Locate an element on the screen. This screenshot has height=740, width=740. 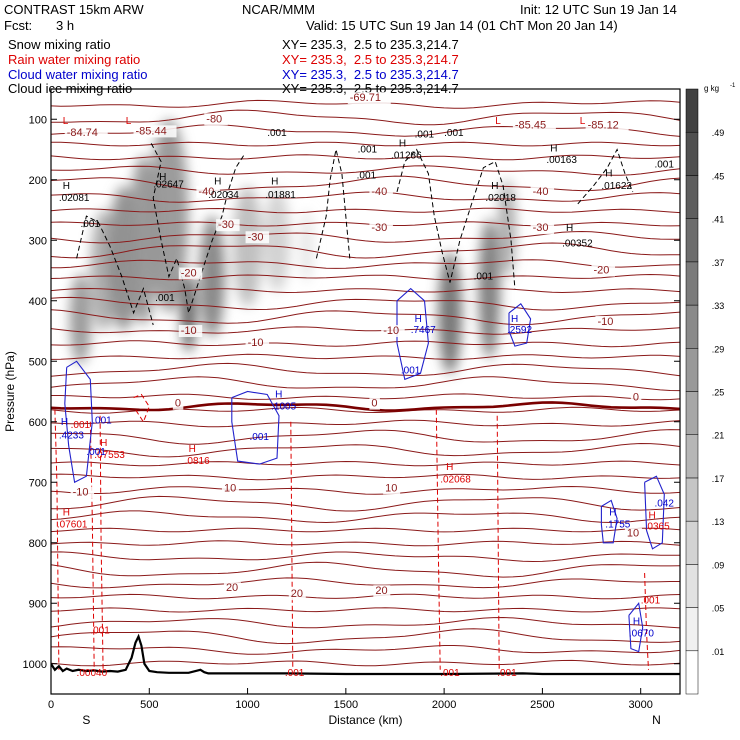
cloud-label-10: H is located at coordinates (514, 319).